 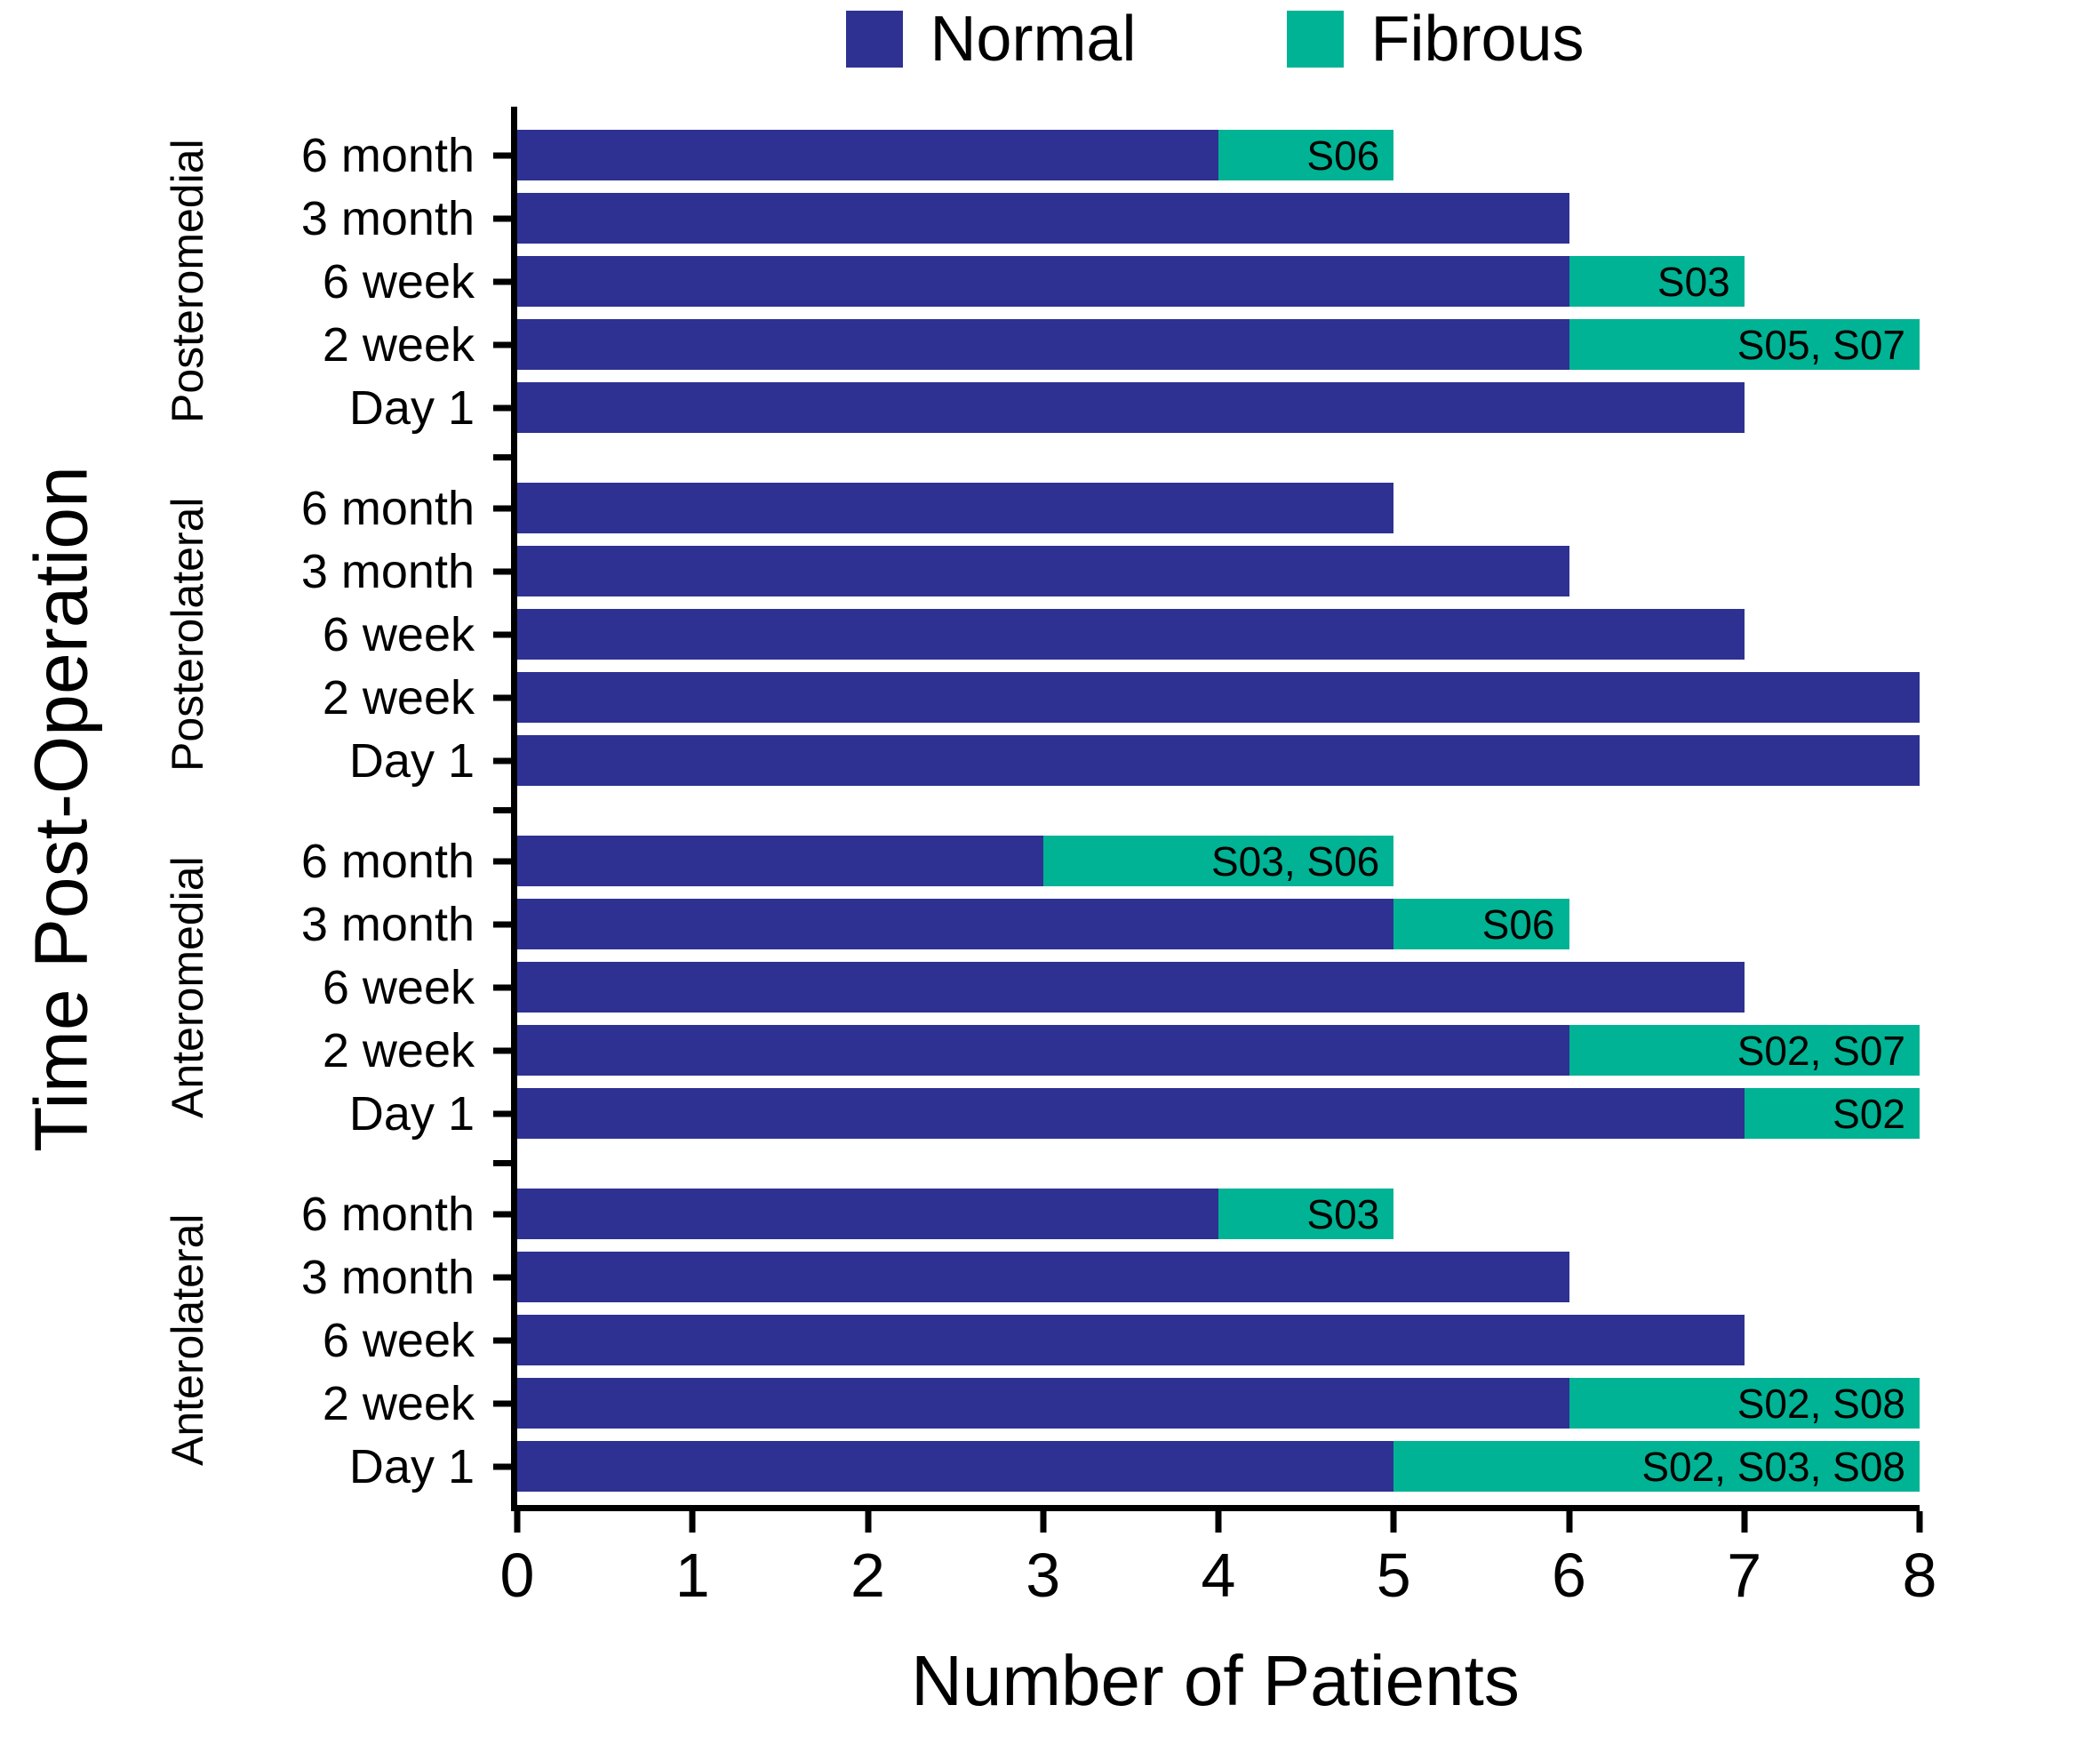 I want to click on bar-track: S03, so click(x=1218, y=281).